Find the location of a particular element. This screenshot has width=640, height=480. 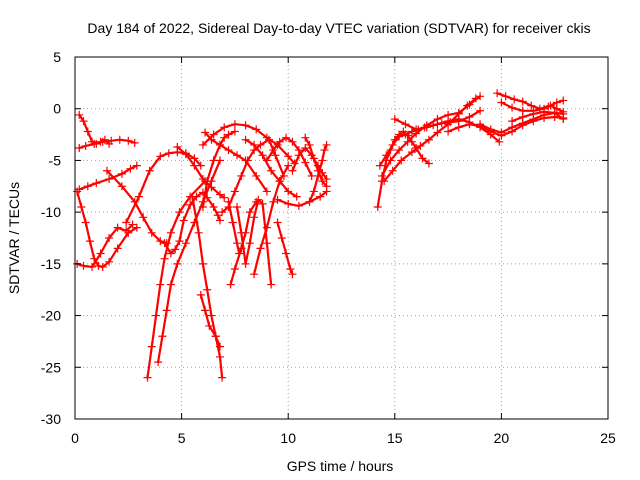

y-tick-label: -20 is located at coordinates (51, 316).